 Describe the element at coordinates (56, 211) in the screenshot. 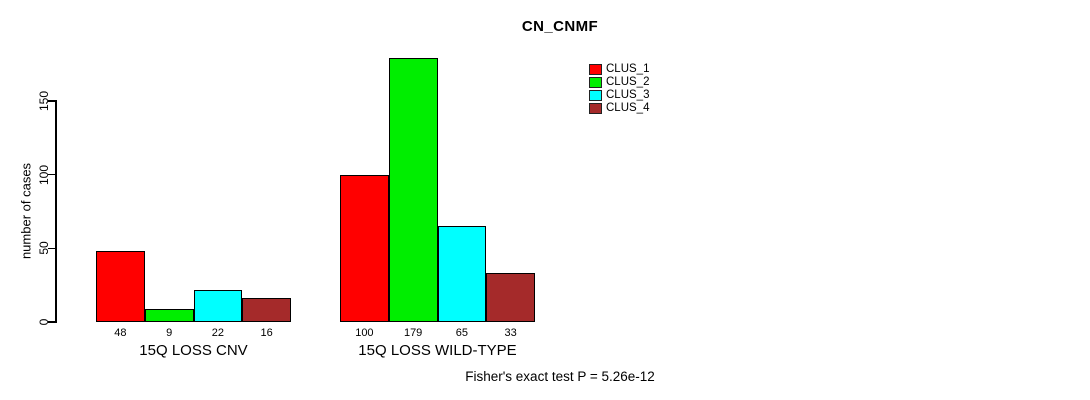

I see `y-axis-line` at that location.